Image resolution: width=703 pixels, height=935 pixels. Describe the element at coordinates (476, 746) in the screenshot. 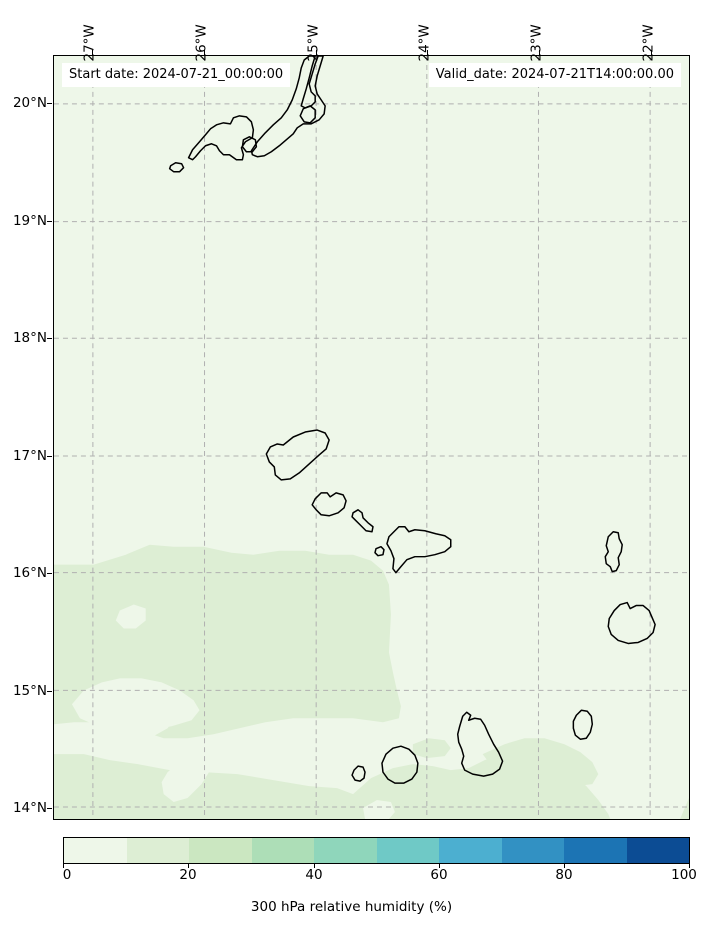

I see `humidity-hole-south-d` at that location.